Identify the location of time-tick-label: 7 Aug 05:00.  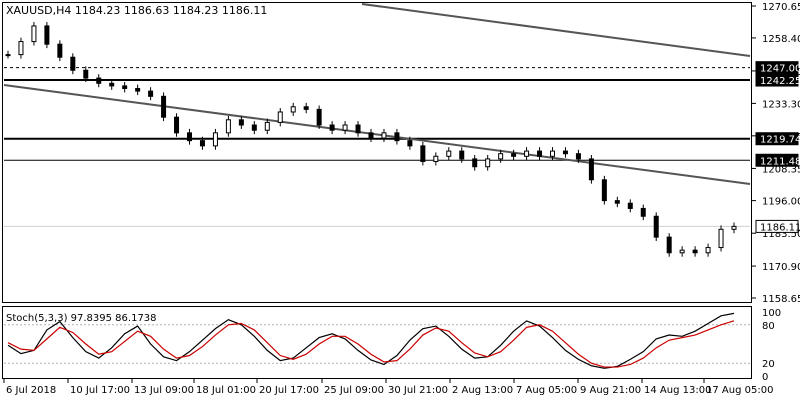
(546, 390).